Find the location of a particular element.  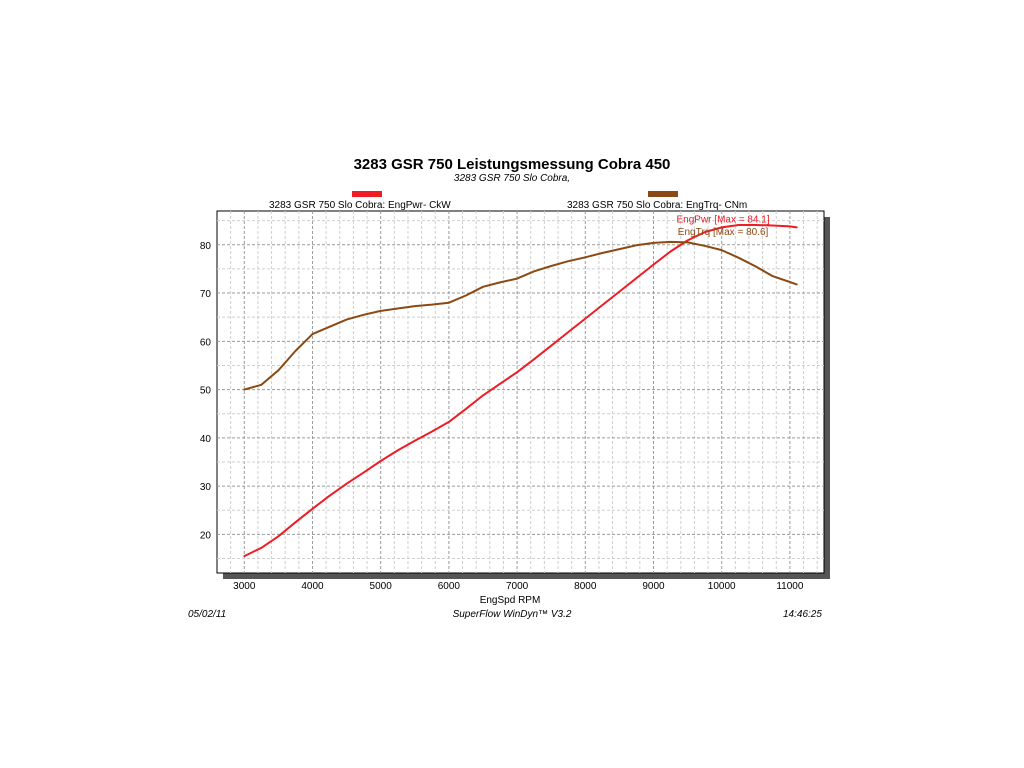

y-tick-label: 80 is located at coordinates (206, 246).